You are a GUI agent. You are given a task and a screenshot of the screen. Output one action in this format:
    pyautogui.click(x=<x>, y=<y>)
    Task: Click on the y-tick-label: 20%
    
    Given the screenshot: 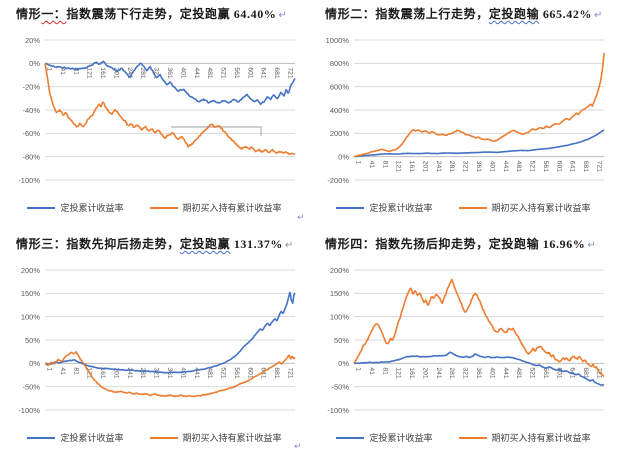 What is the action you would take?
    pyautogui.click(x=32, y=40)
    